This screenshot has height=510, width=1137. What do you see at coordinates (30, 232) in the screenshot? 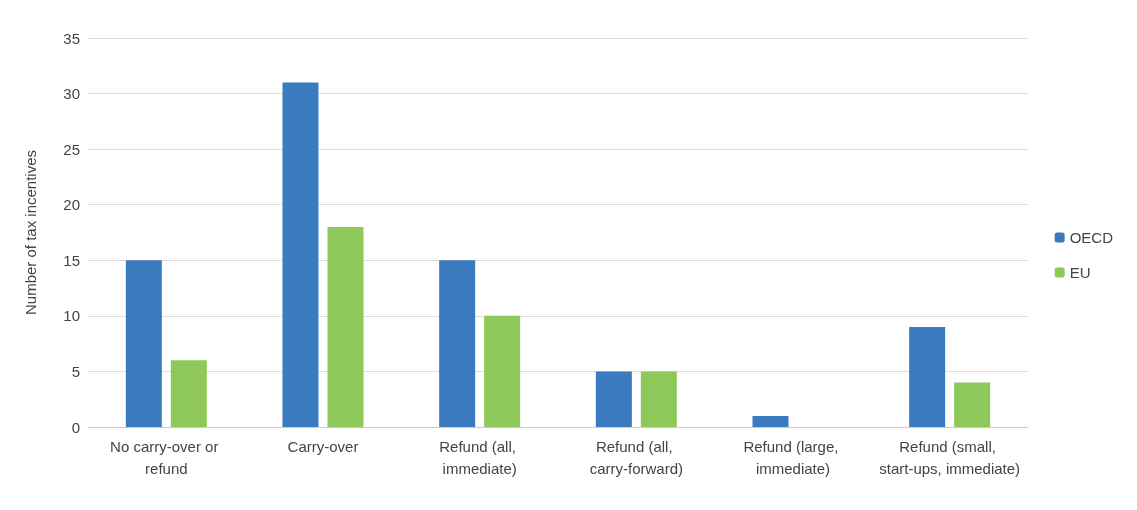
I see `y-axis-title: Number of tax incentives` at bounding box center [30, 232].